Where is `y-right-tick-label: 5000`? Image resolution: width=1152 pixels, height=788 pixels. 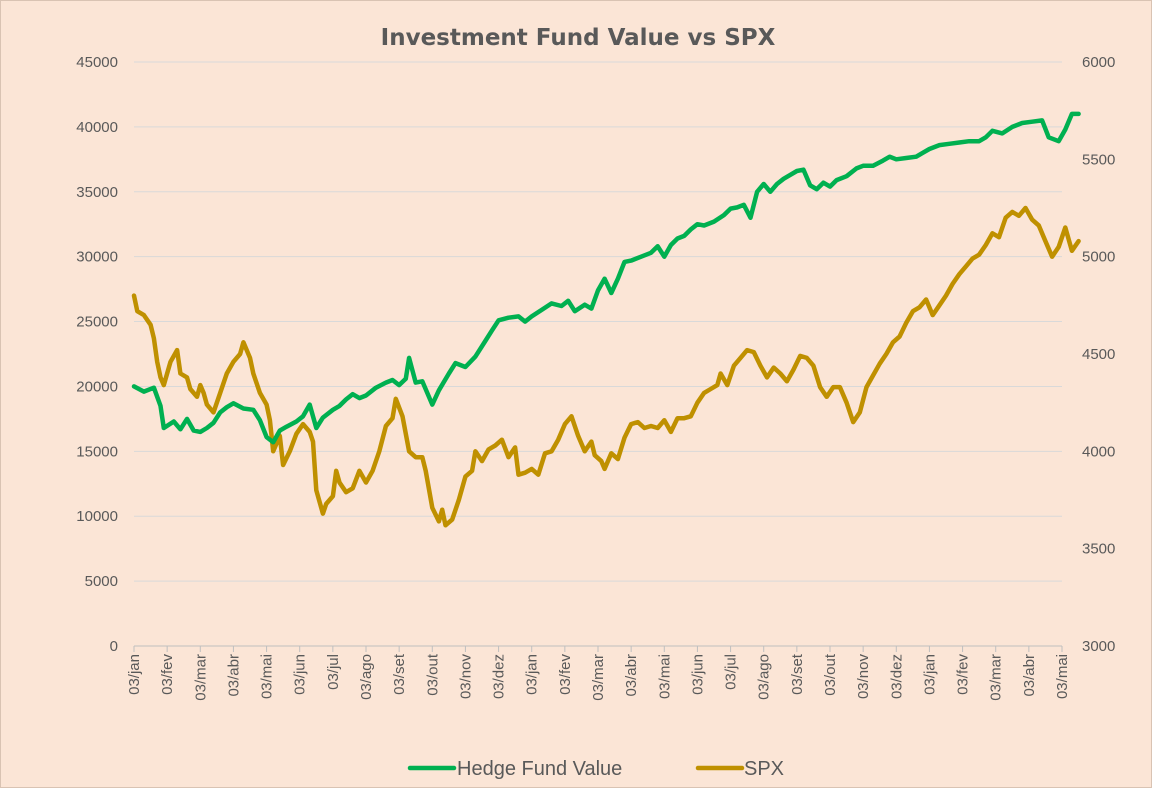
y-right-tick-label: 5000 is located at coordinates (1098, 257).